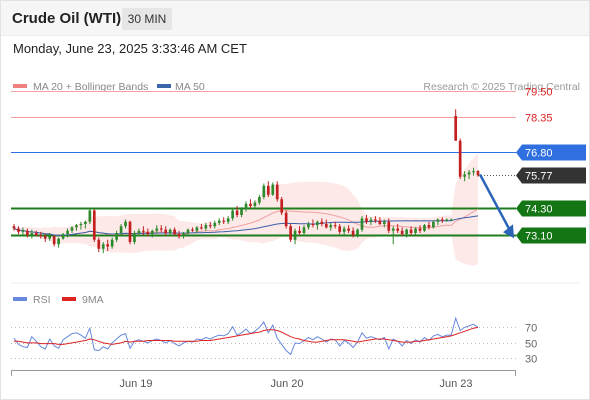  I want to click on forecast-arrow-line, so click(496, 204).